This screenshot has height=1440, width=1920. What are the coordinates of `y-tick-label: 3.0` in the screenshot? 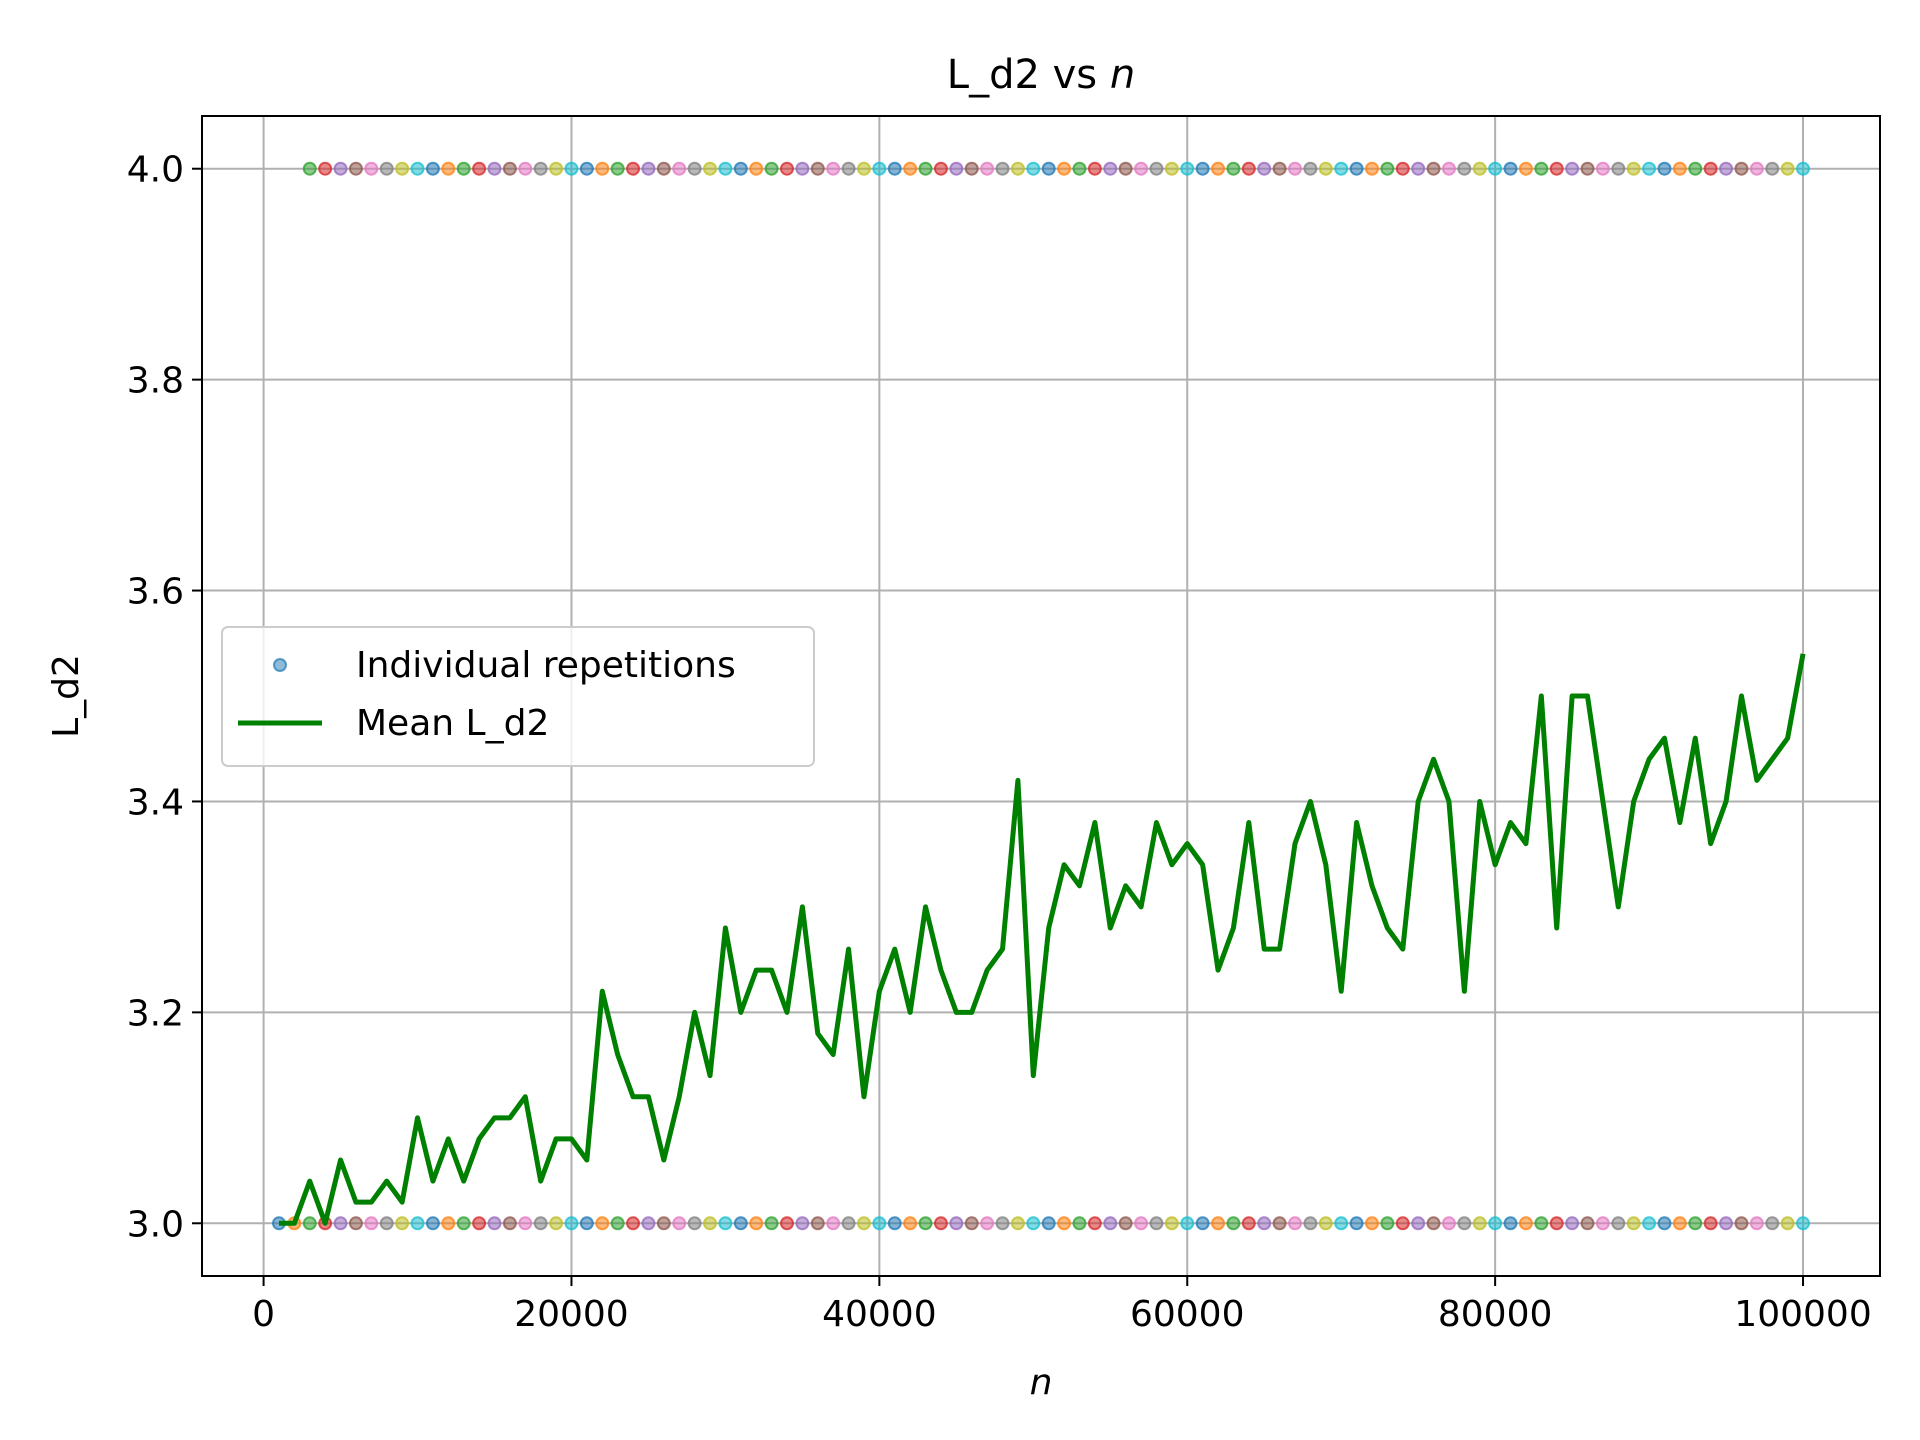 It's located at (155, 1224).